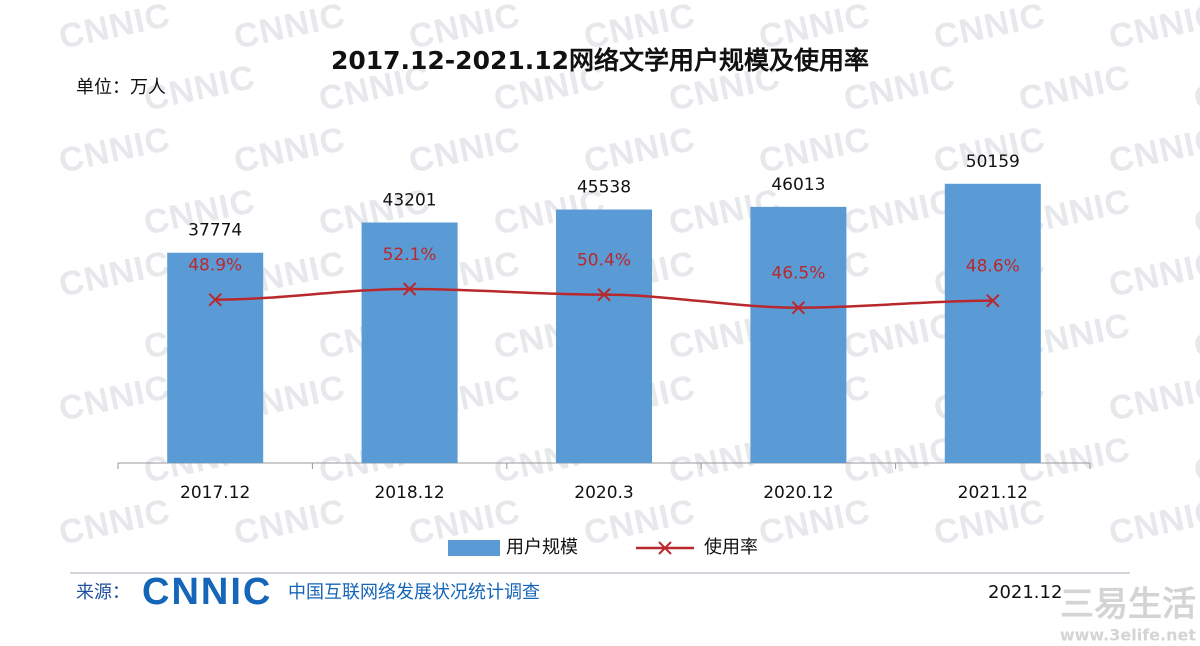  What do you see at coordinates (121, 87) in the screenshot?
I see `unit-label: 单位：万人` at bounding box center [121, 87].